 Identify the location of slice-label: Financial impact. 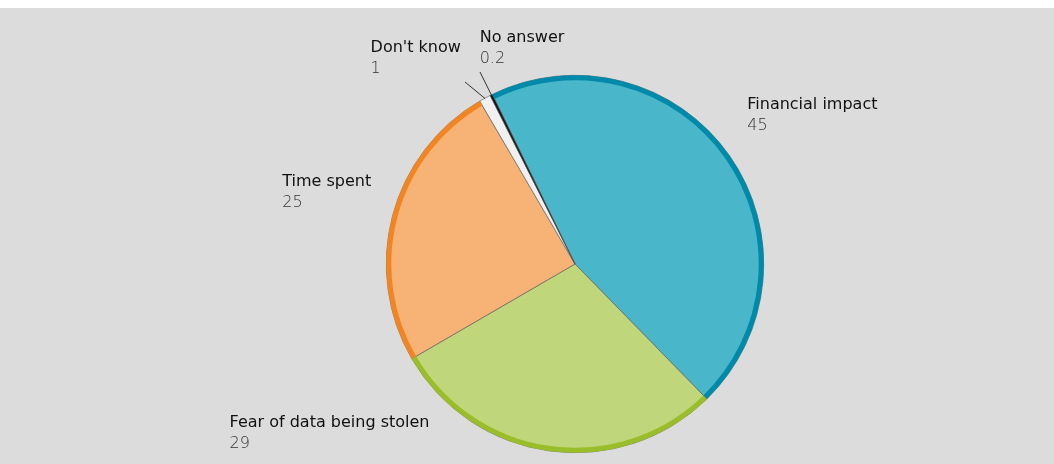
(812, 103).